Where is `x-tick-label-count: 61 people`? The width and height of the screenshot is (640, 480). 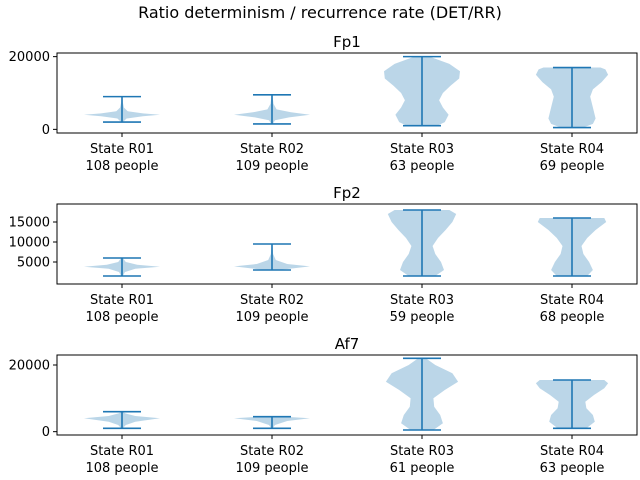
x-tick-label-count: 61 people is located at coordinates (422, 468).